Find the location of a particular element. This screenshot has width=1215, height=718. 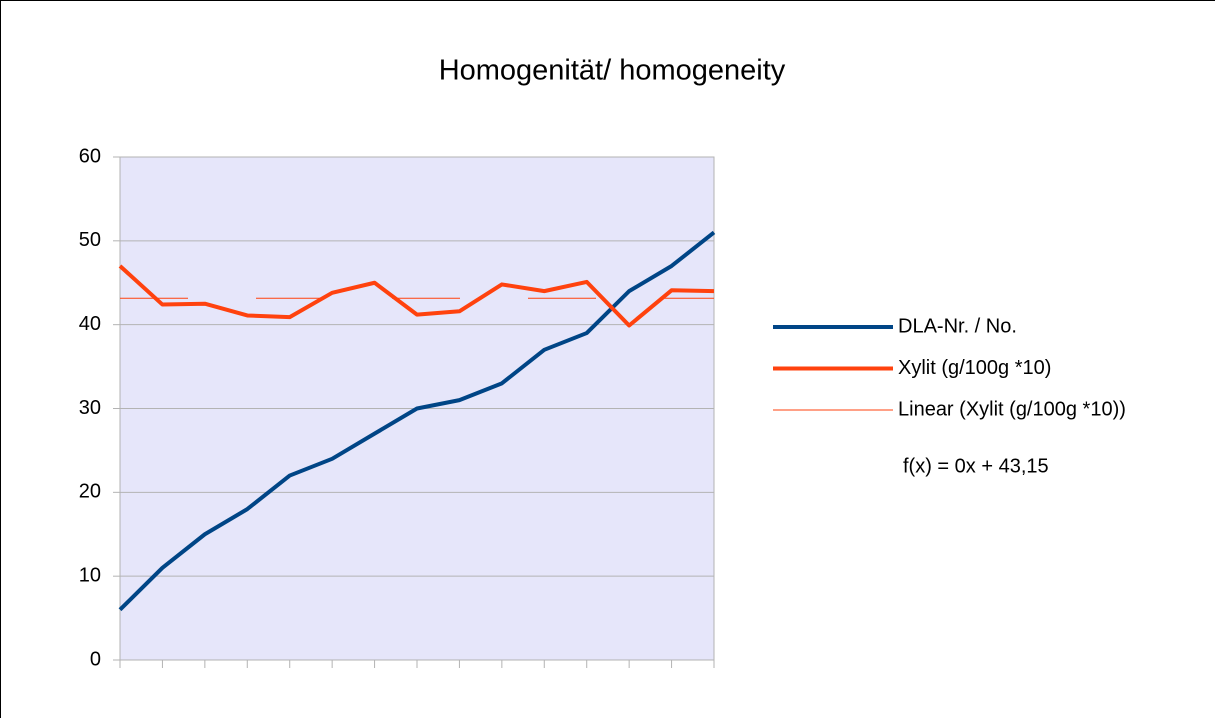

y-tick-label: 60 is located at coordinates (90, 156).